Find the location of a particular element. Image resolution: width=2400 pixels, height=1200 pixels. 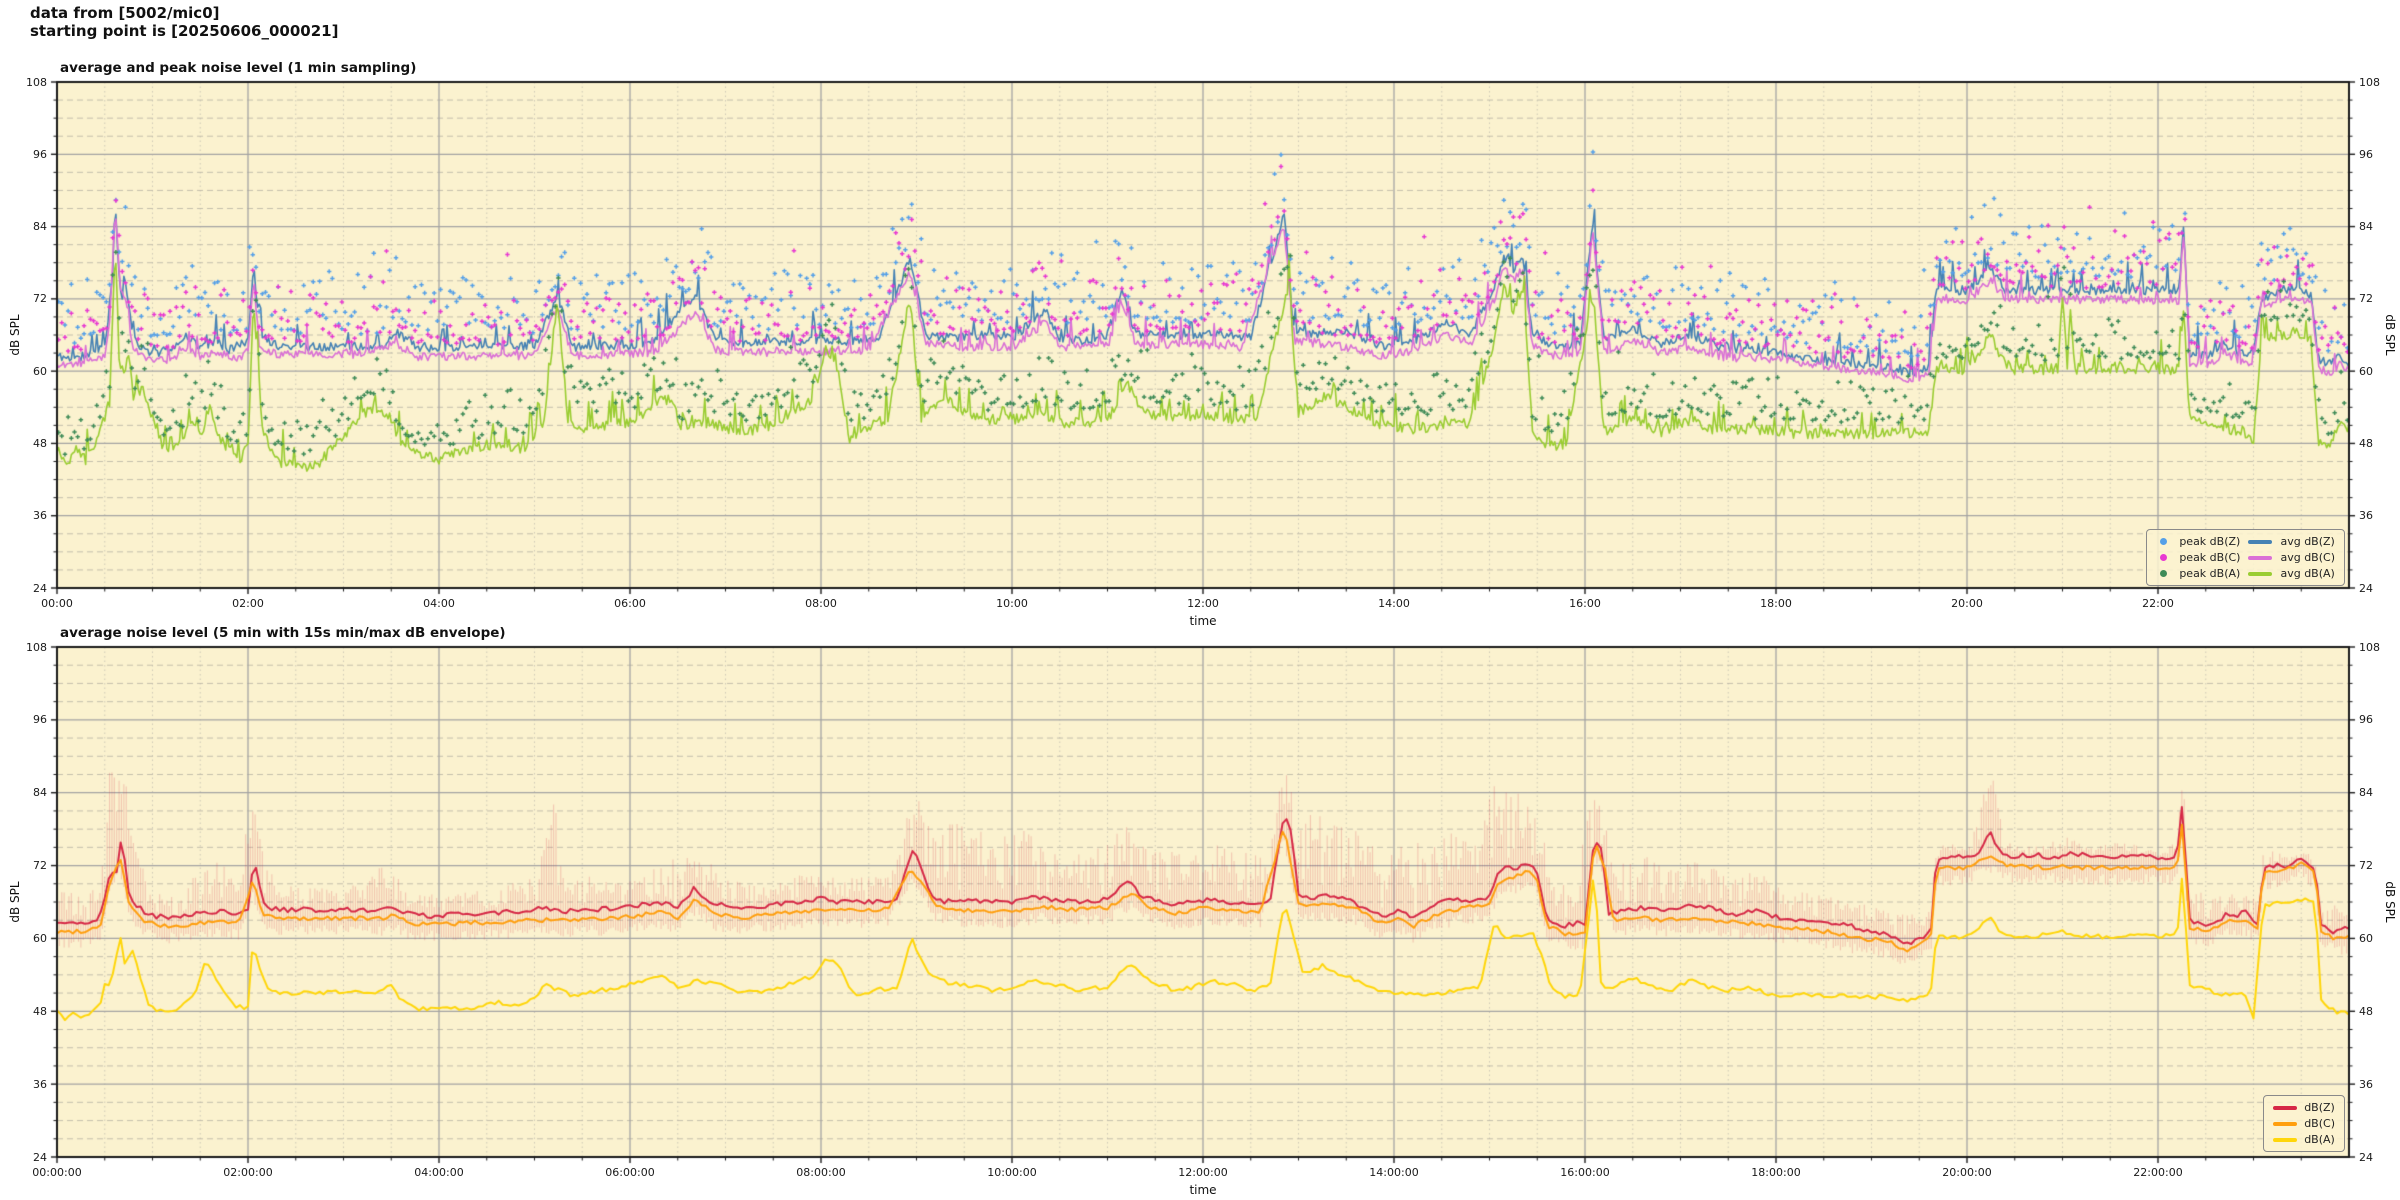

x-tick-label: 20:00 is located at coordinates (1967, 603).